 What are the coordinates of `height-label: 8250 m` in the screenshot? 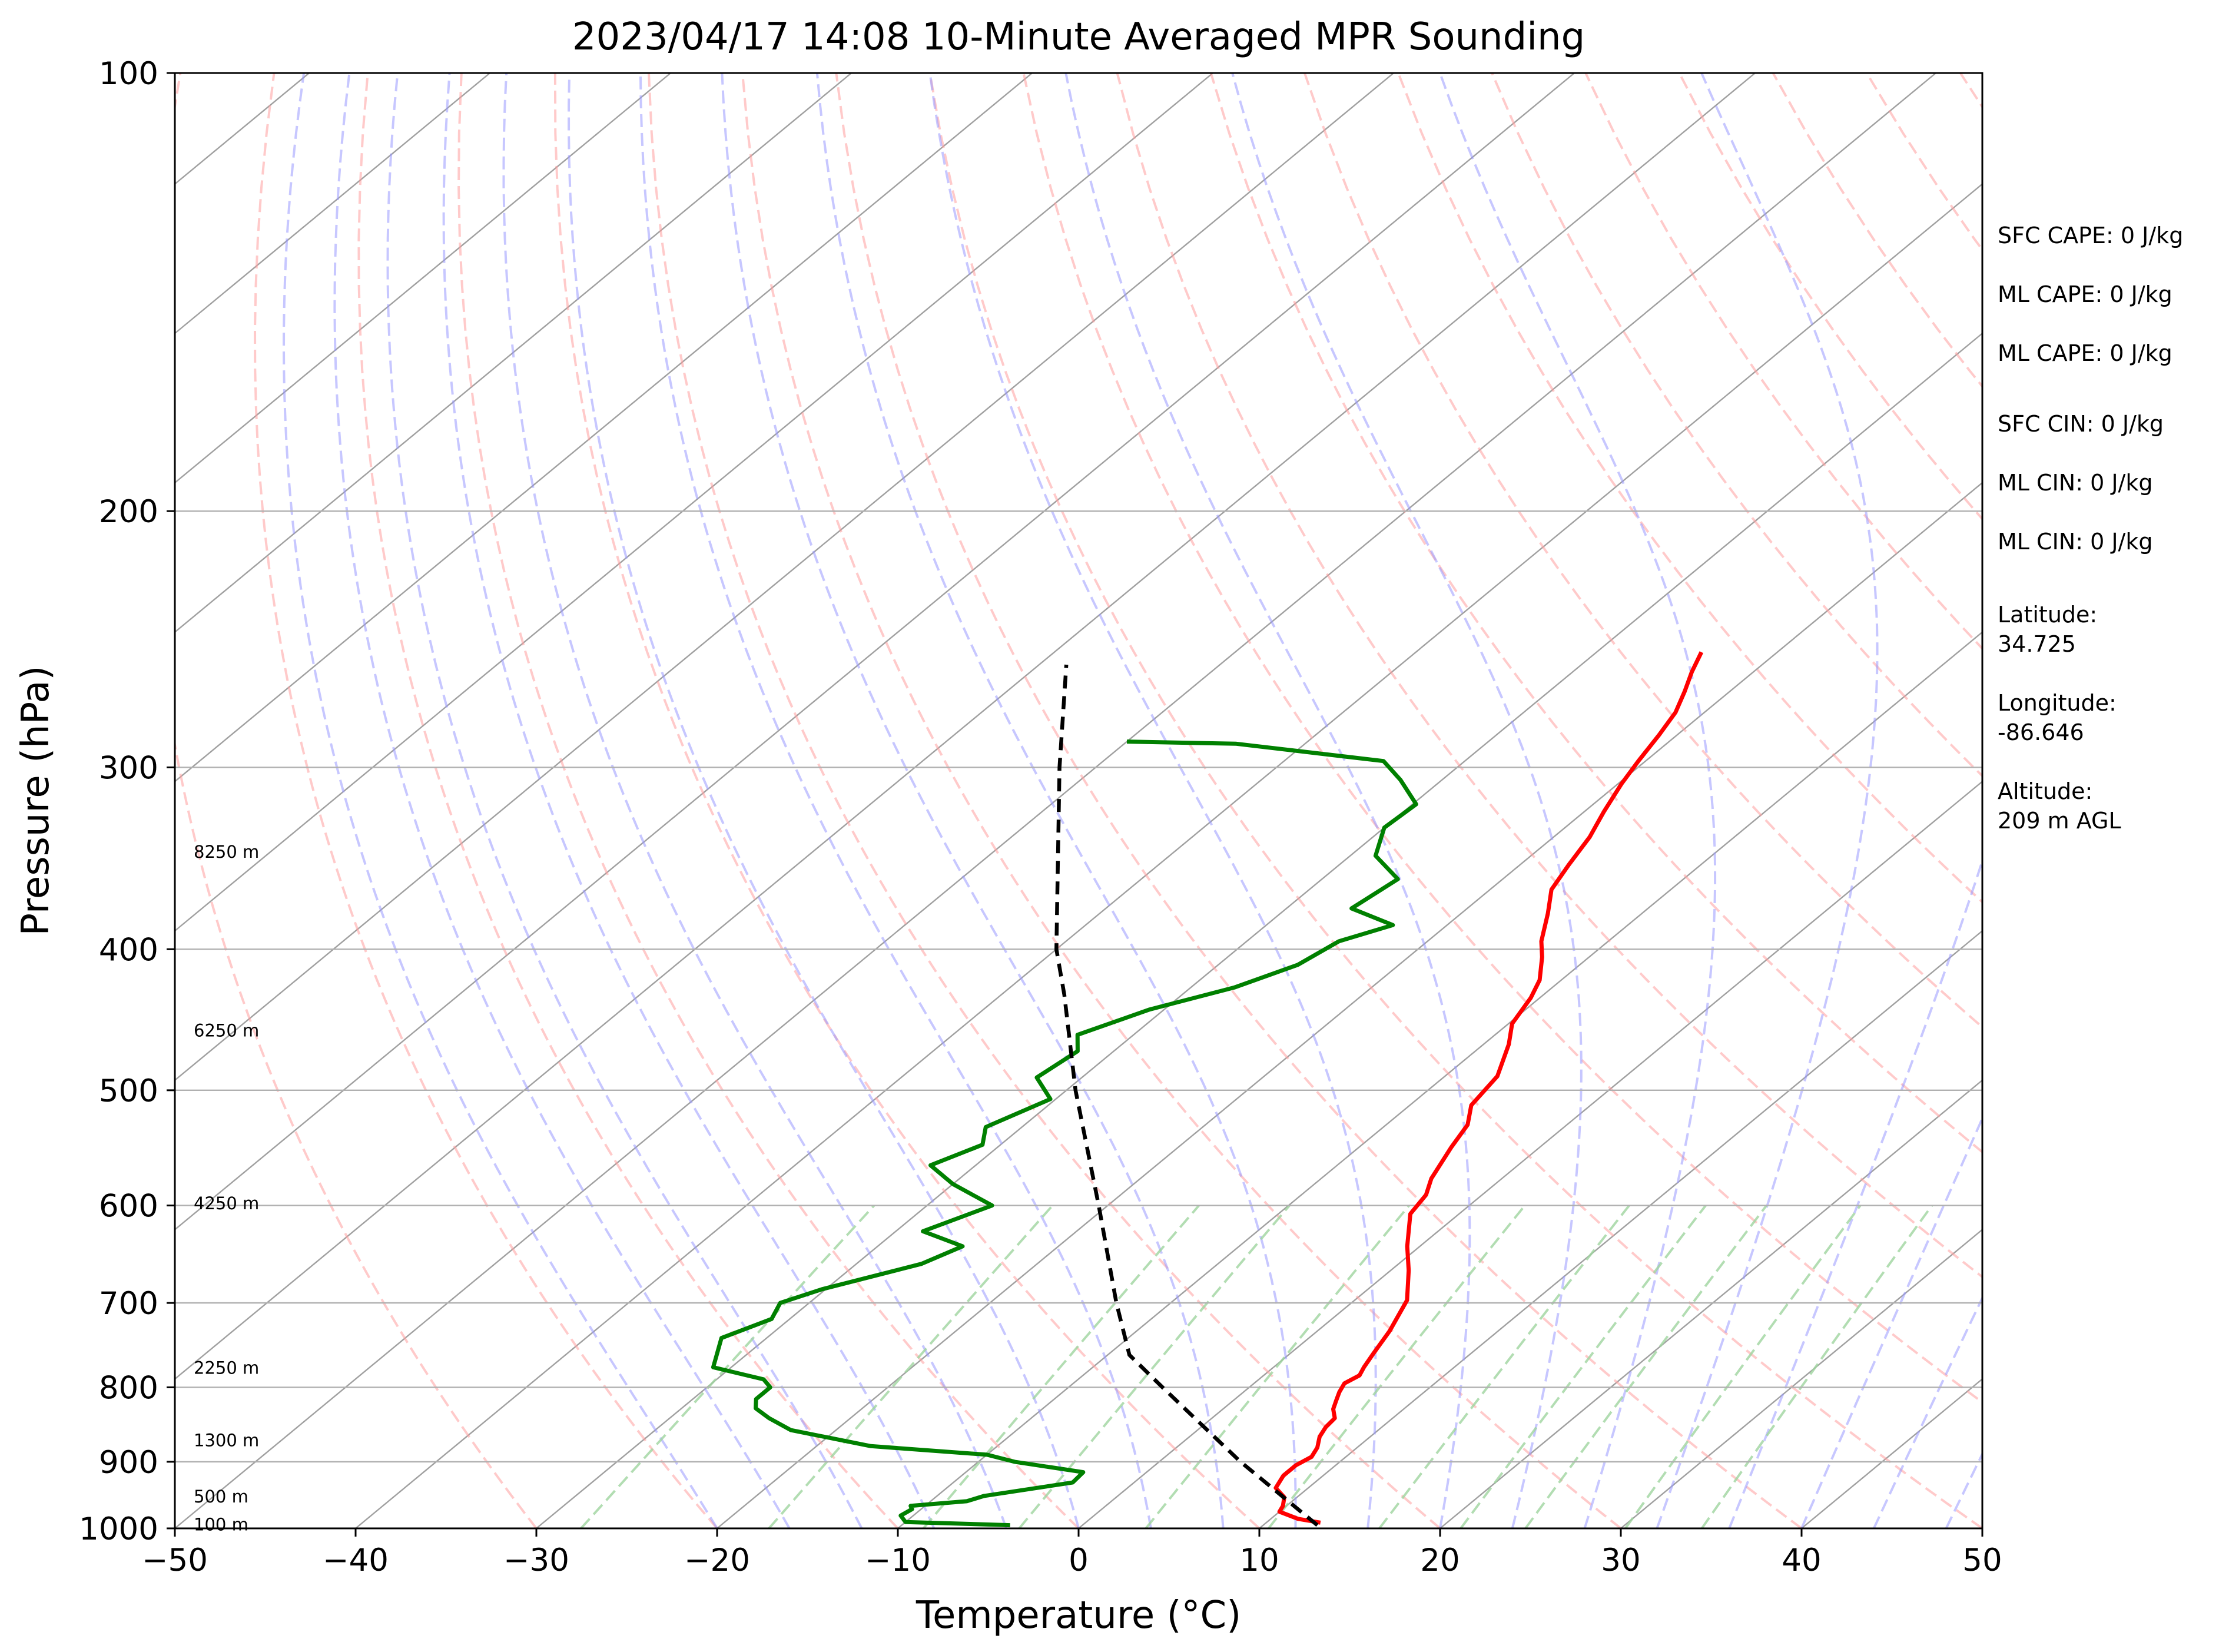 It's located at (227, 852).